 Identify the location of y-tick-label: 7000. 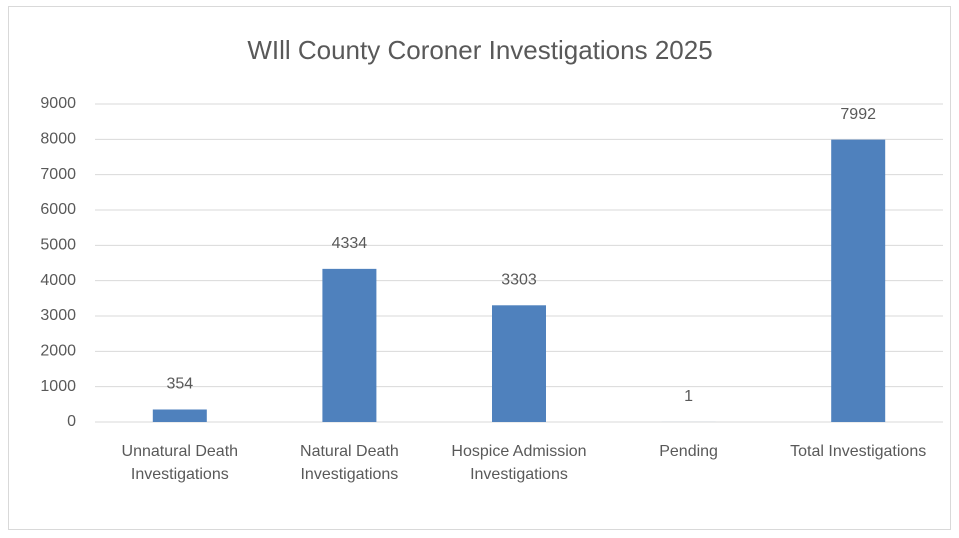
(58, 174).